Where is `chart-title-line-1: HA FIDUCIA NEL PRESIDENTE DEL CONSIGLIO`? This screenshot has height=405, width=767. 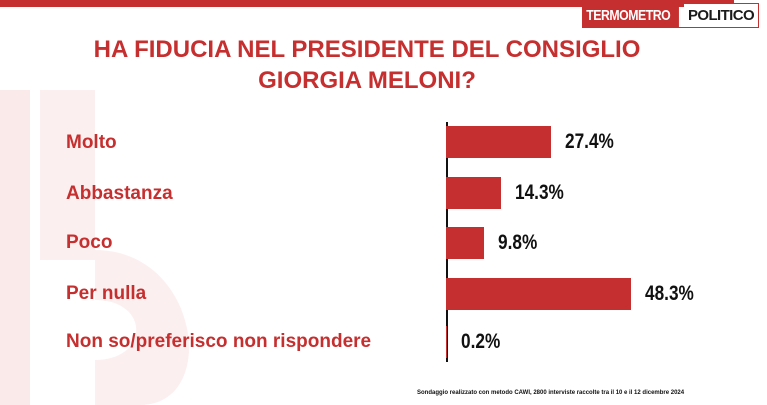 chart-title-line-1: HA FIDUCIA NEL PRESIDENTE DEL CONSIGLIO is located at coordinates (367, 49).